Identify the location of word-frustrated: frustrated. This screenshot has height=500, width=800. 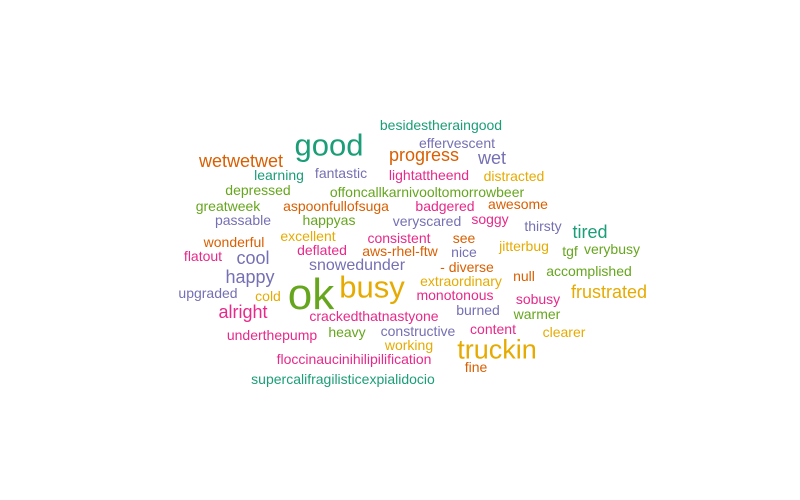
(609, 292).